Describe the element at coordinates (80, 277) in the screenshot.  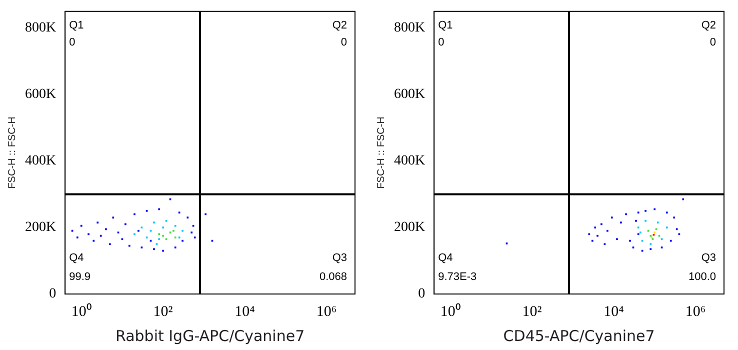
I see `annotation: 99.9` at that location.